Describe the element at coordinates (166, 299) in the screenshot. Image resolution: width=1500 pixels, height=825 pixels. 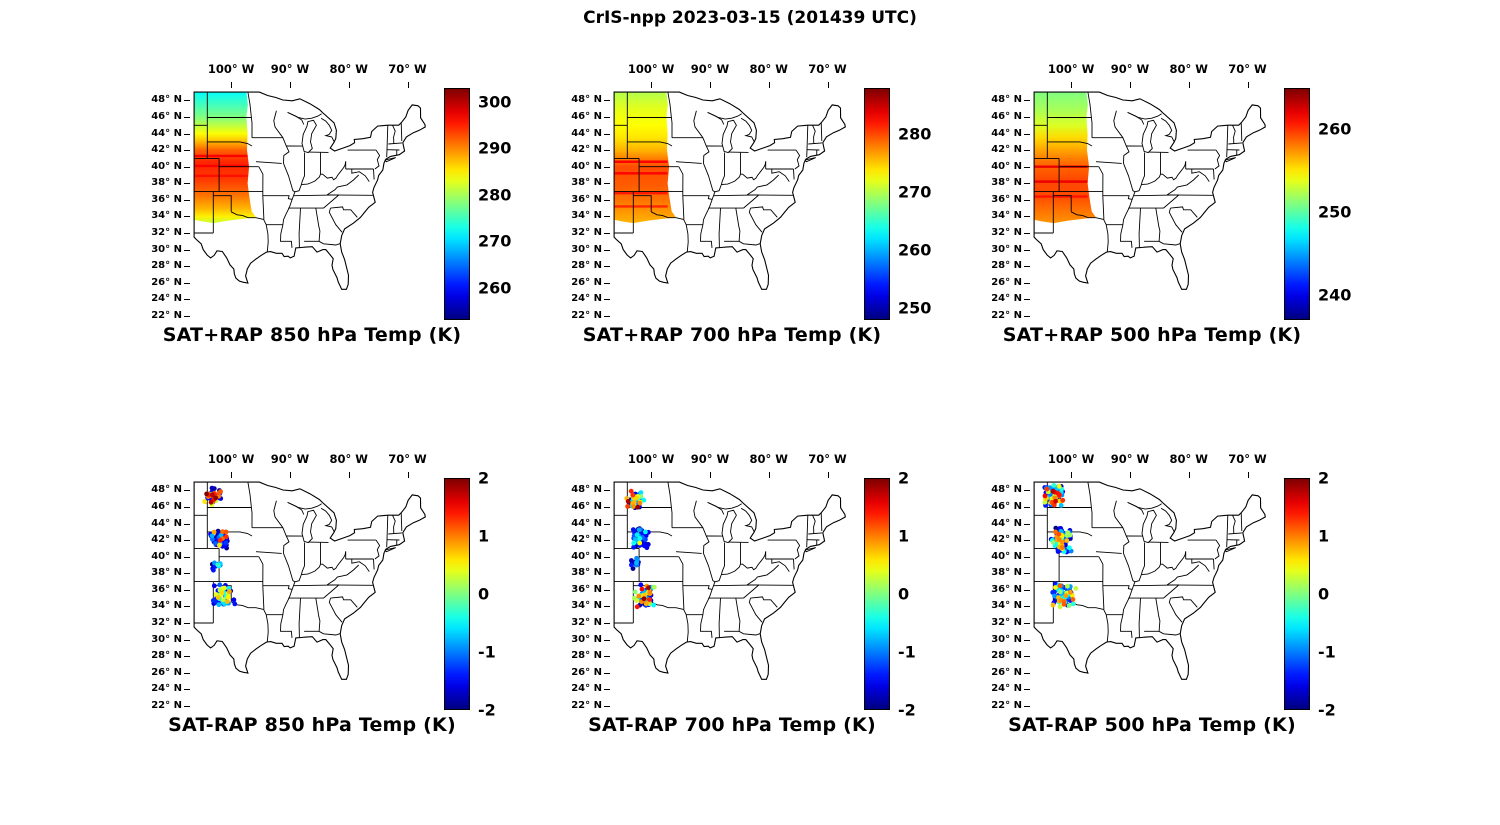
I see `lat-tick-label: 24° N` at that location.